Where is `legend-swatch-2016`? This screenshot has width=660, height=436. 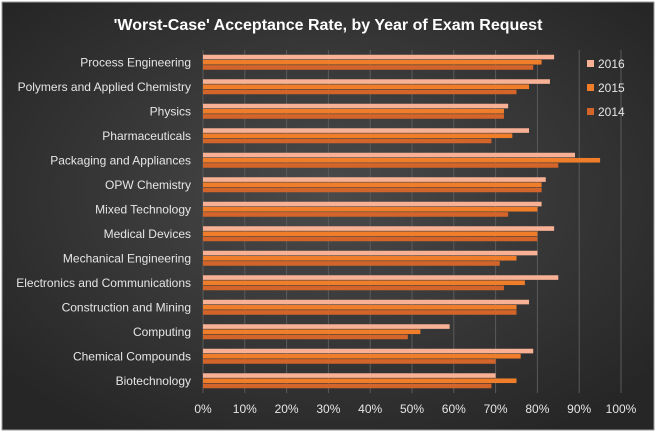
legend-swatch-2016 is located at coordinates (590, 63).